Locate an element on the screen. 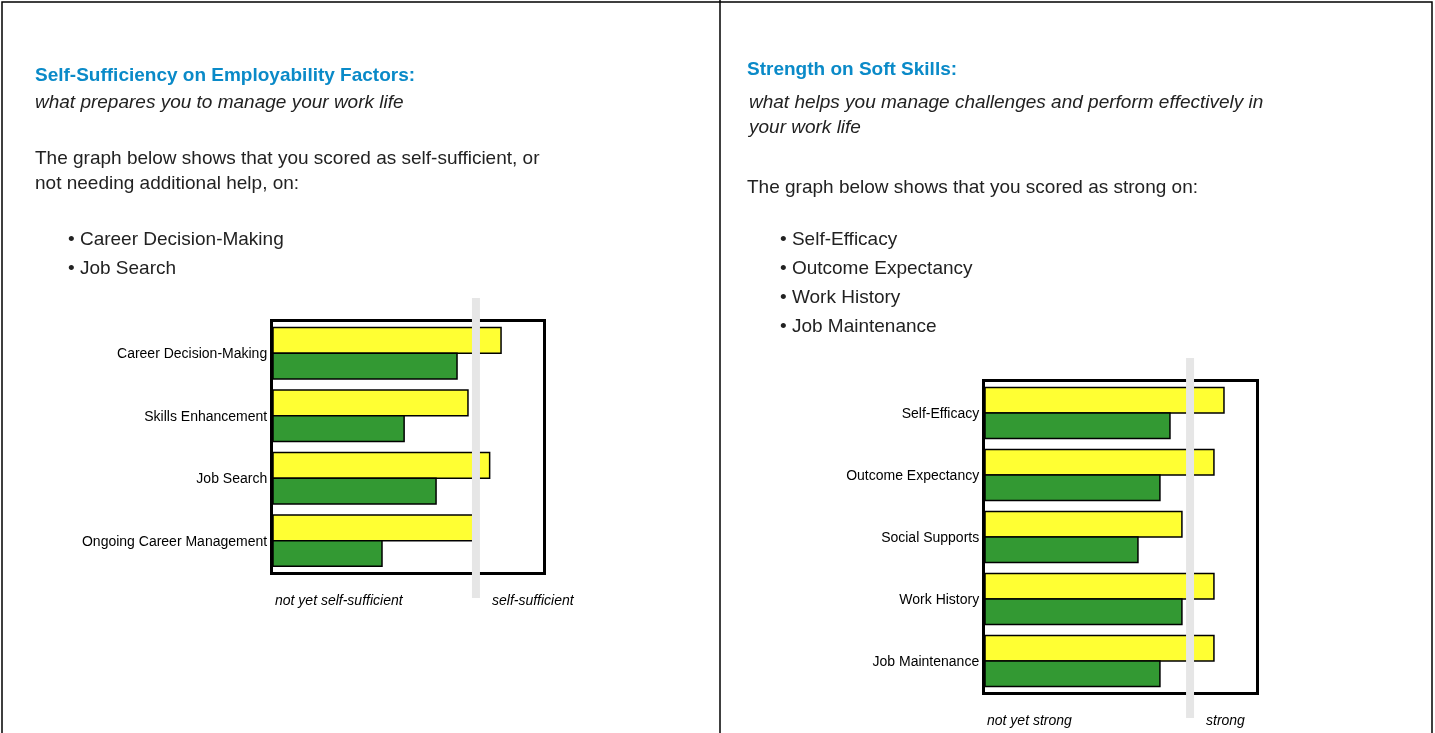 Image resolution: width=1435 pixels, height=733 pixels. y-tick-label: Ongoing Career Management is located at coordinates (174, 540).